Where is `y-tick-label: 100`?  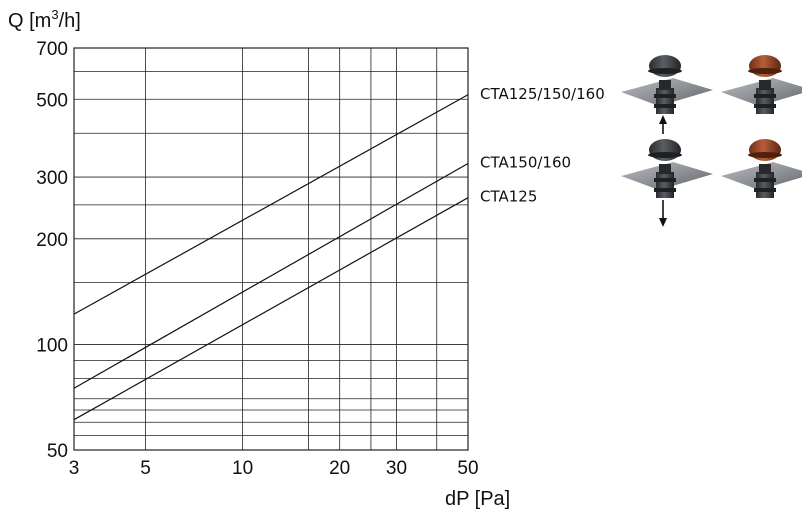 y-tick-label: 100 is located at coordinates (52, 345).